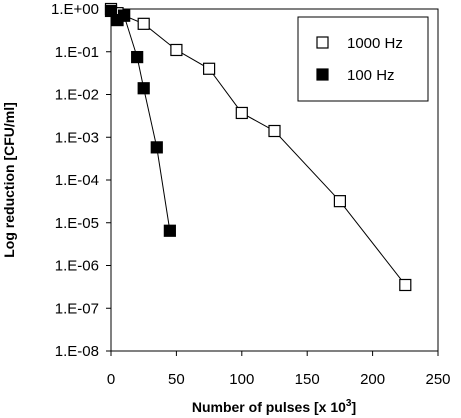 The image size is (461, 418). What do you see at coordinates (111, 379) in the screenshot?
I see `x-tick-label: 0` at bounding box center [111, 379].